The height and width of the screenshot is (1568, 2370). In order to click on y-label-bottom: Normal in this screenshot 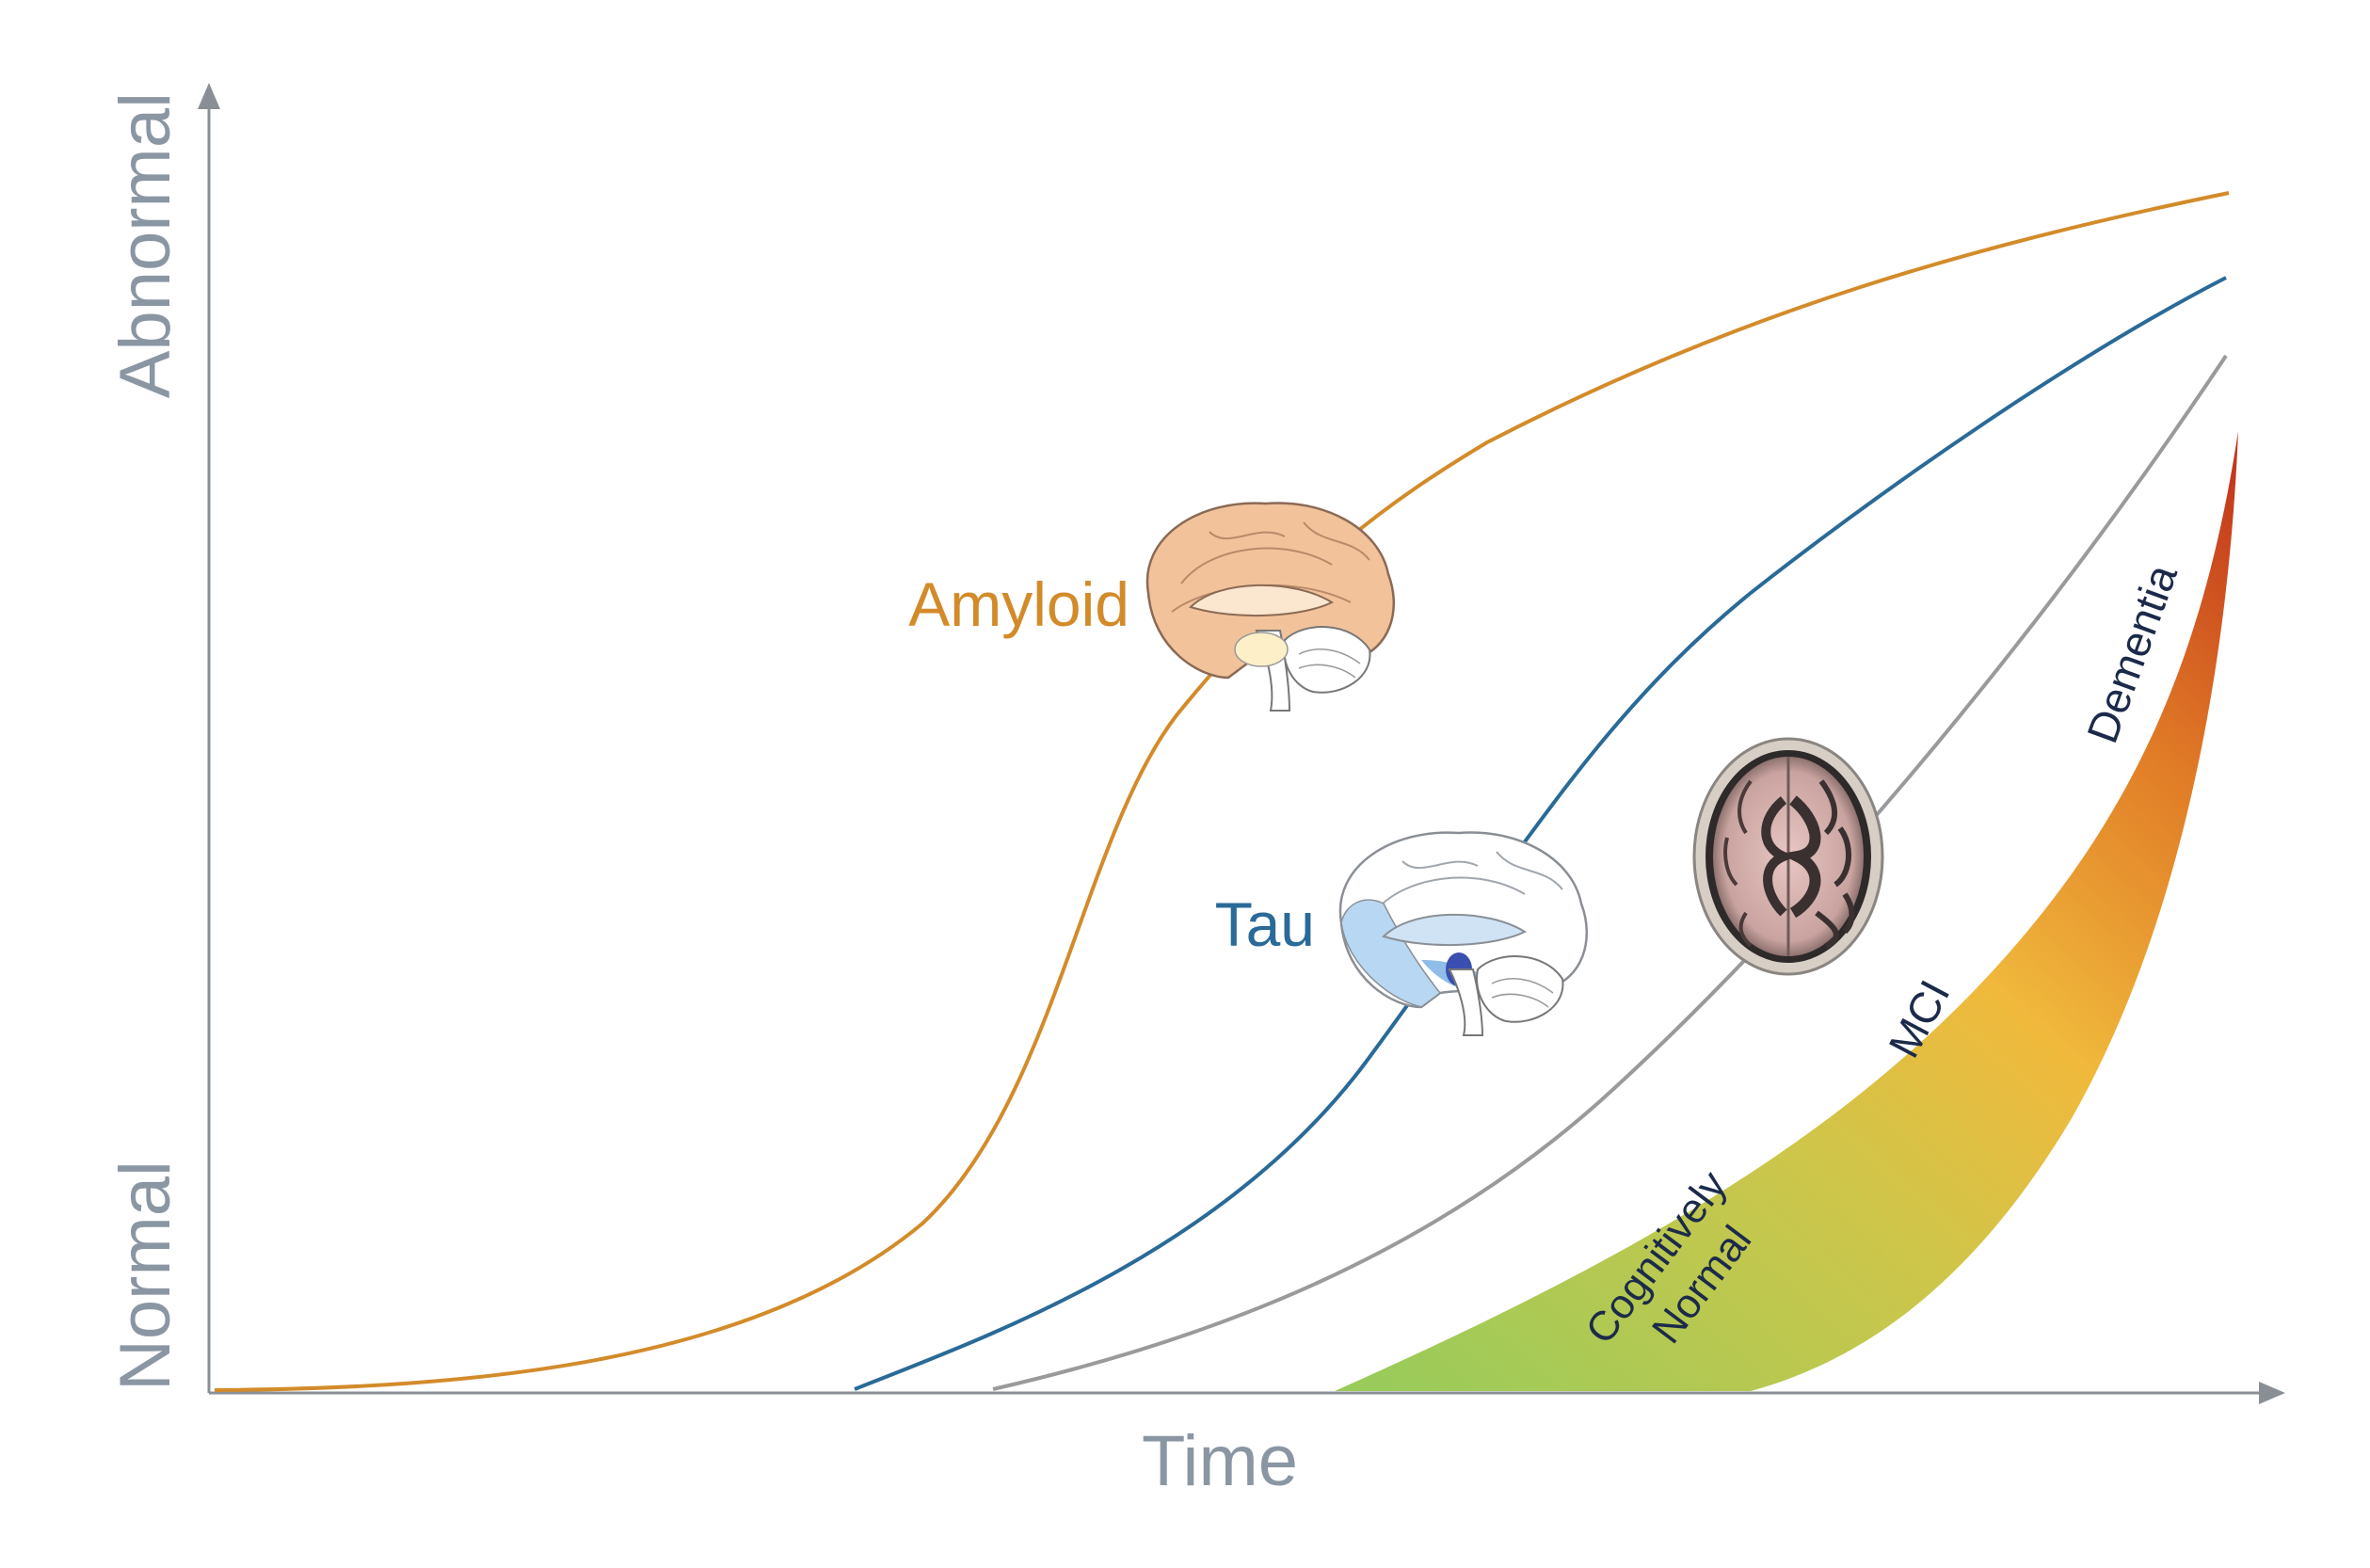, I will do `click(145, 1275)`.